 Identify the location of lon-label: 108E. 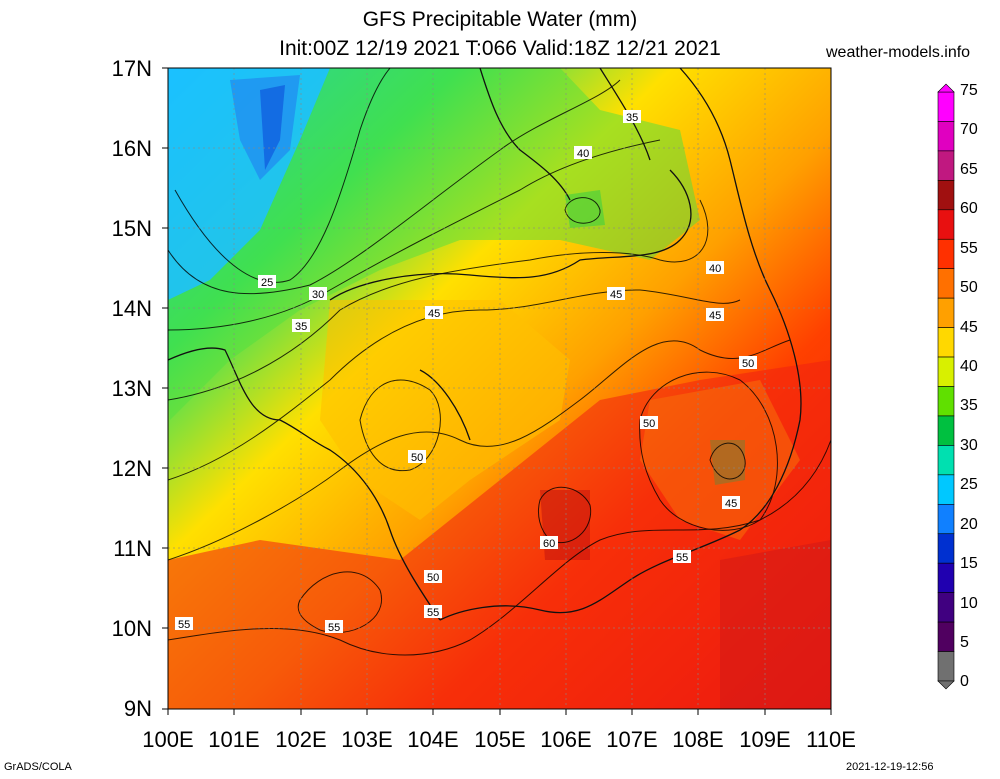
(698, 739).